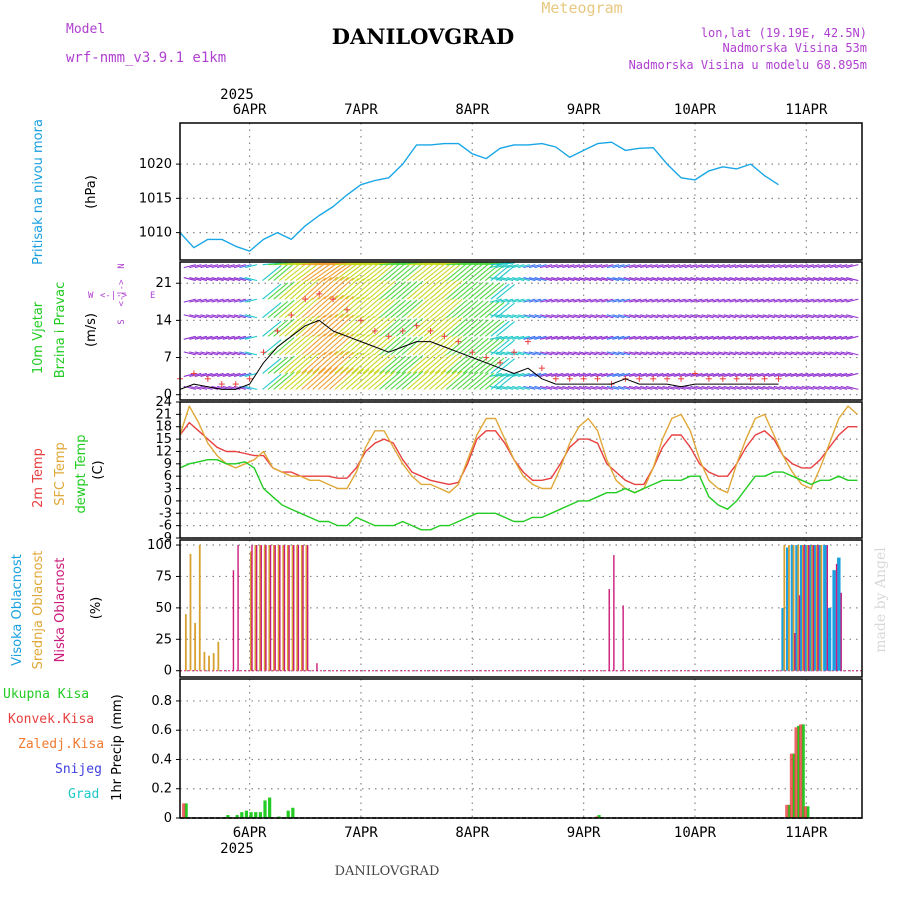  Describe the element at coordinates (361, 833) in the screenshot. I see `bottom-date-label: 7APR` at that location.